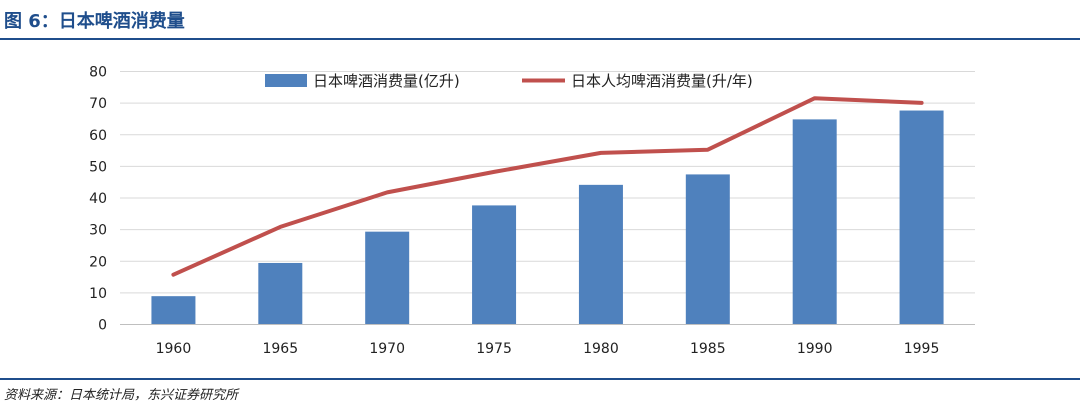 The width and height of the screenshot is (1080, 413). What do you see at coordinates (921, 217) in the screenshot?
I see `bar-1995` at bounding box center [921, 217].